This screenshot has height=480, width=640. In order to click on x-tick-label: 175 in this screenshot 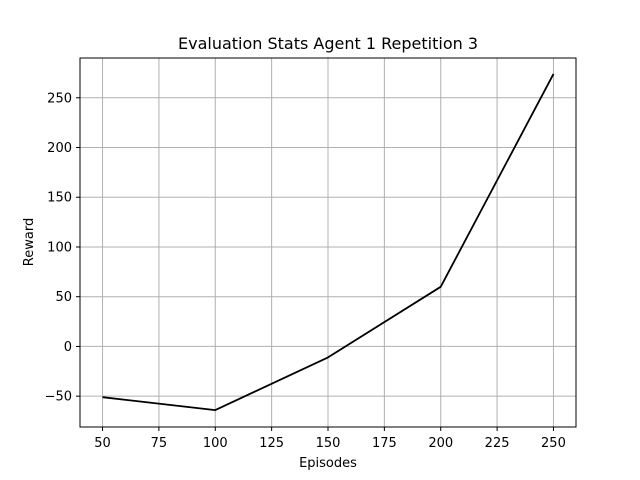, I will do `click(384, 443)`.